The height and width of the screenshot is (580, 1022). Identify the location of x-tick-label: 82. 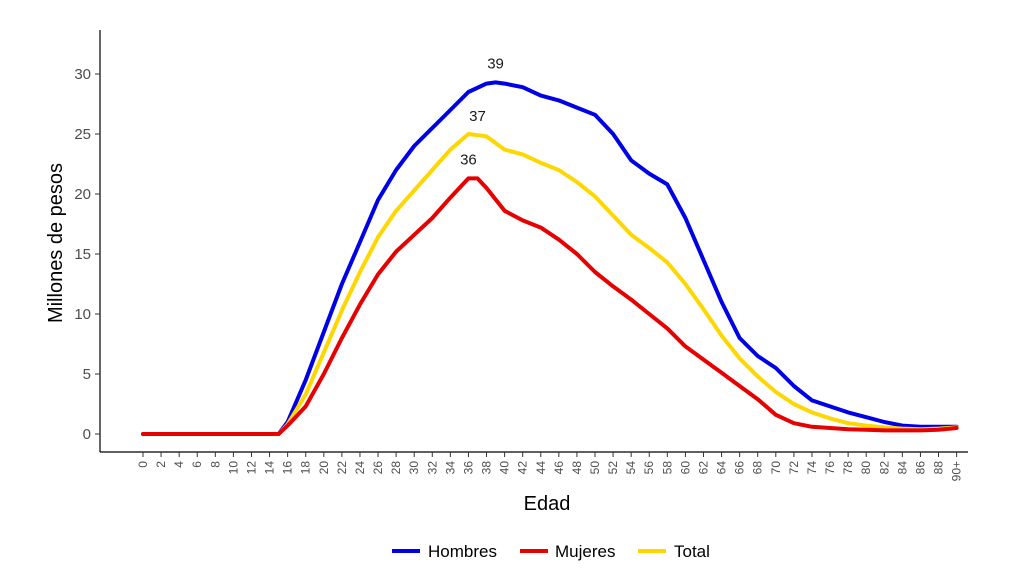
(884, 468).